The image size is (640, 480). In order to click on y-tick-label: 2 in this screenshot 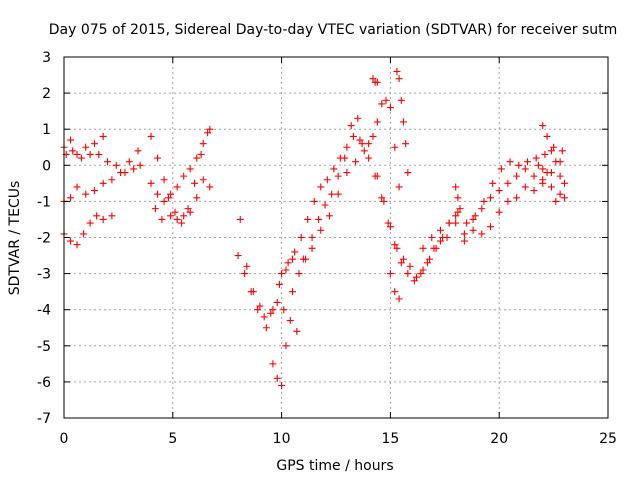, I will do `click(46, 94)`.